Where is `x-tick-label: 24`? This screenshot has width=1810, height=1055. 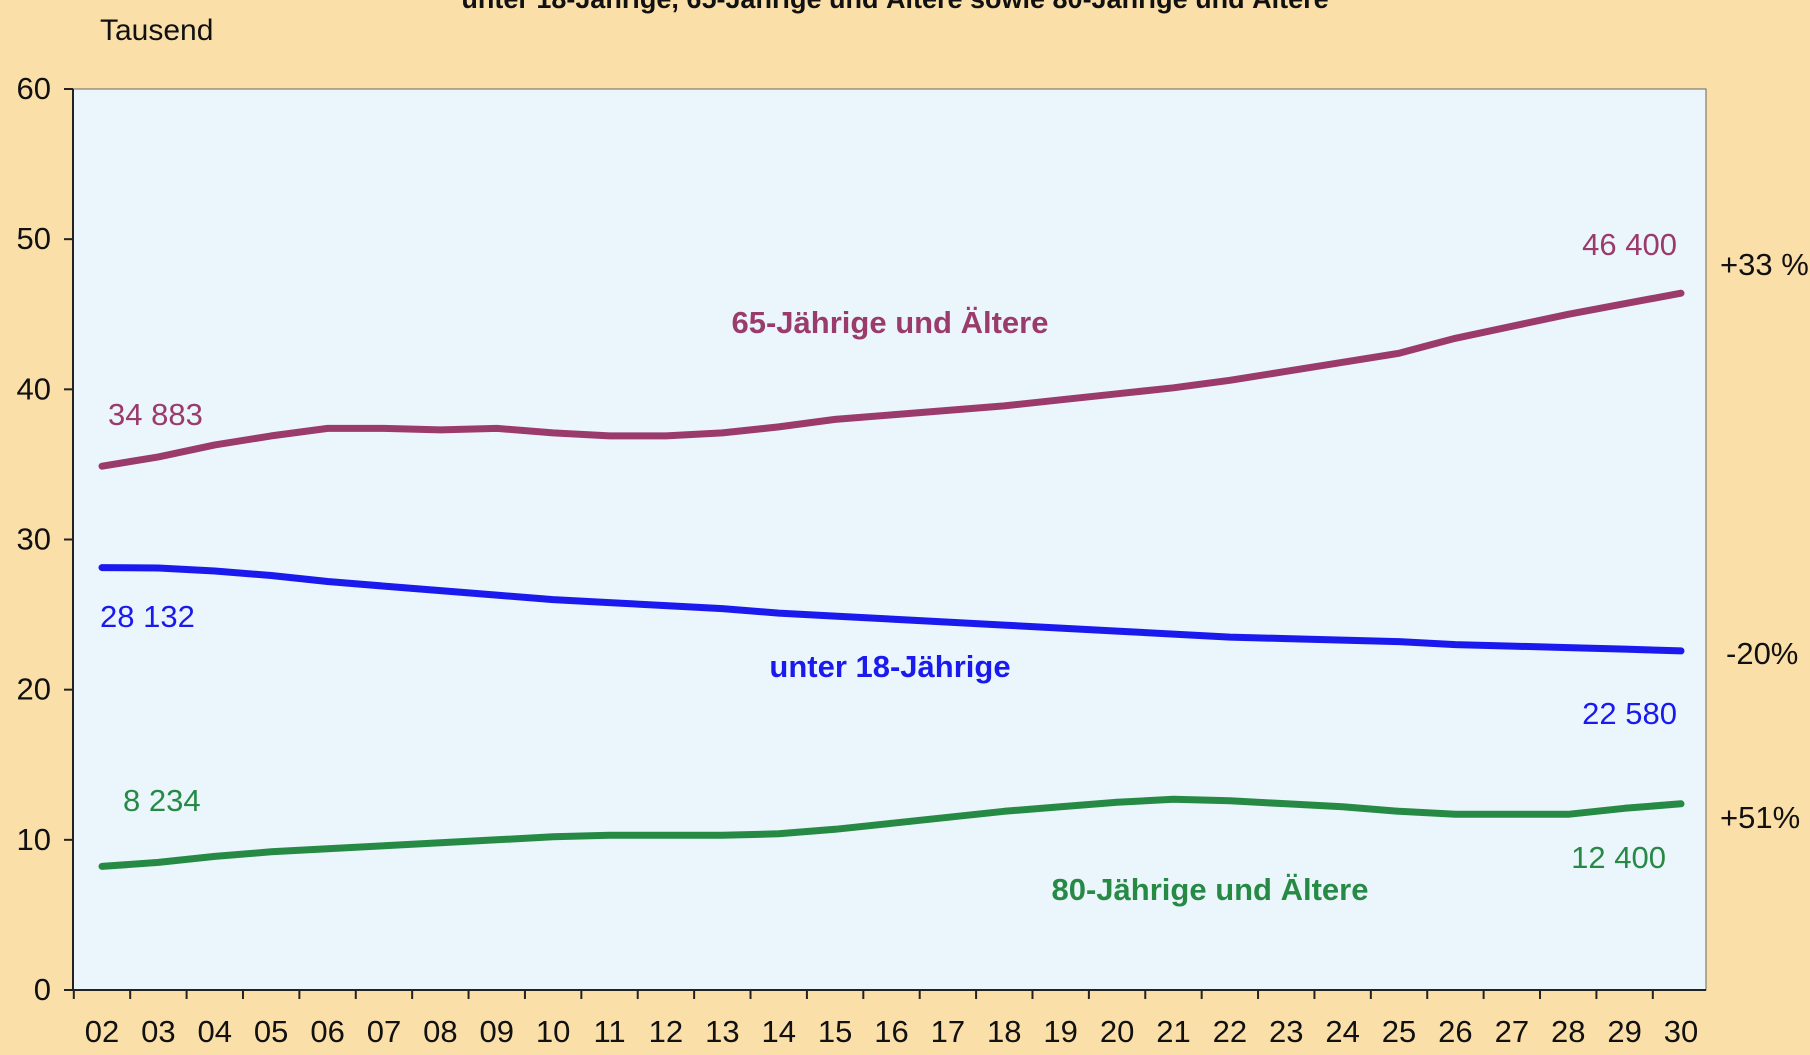
x-tick-label: 24 is located at coordinates (1342, 1031).